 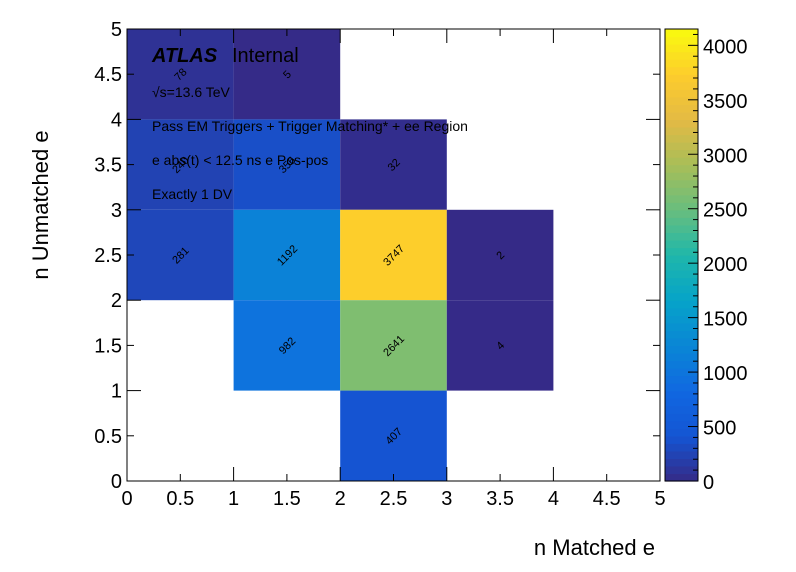 I want to click on color-bar-tick-label: 3500, so click(x=725, y=102).